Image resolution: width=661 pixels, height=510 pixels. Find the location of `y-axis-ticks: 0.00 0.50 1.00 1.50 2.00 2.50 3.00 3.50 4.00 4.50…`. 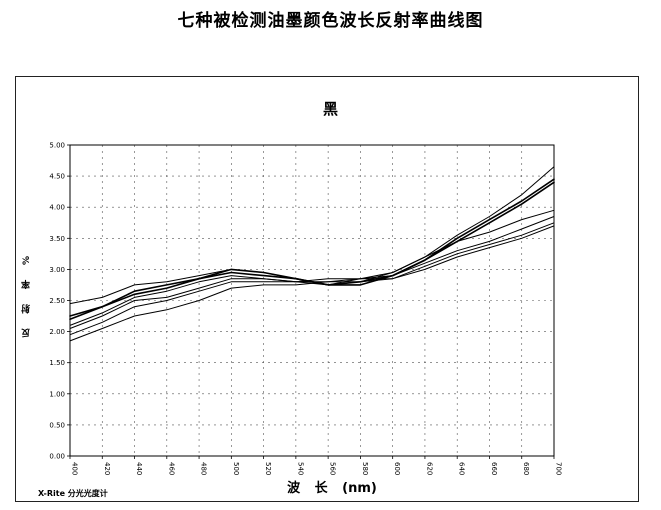

y-axis-ticks: 0.00 0.50 1.00 1.50 2.00 2.50 3.00 3.50 4.00 4.50… is located at coordinates (59, 301).